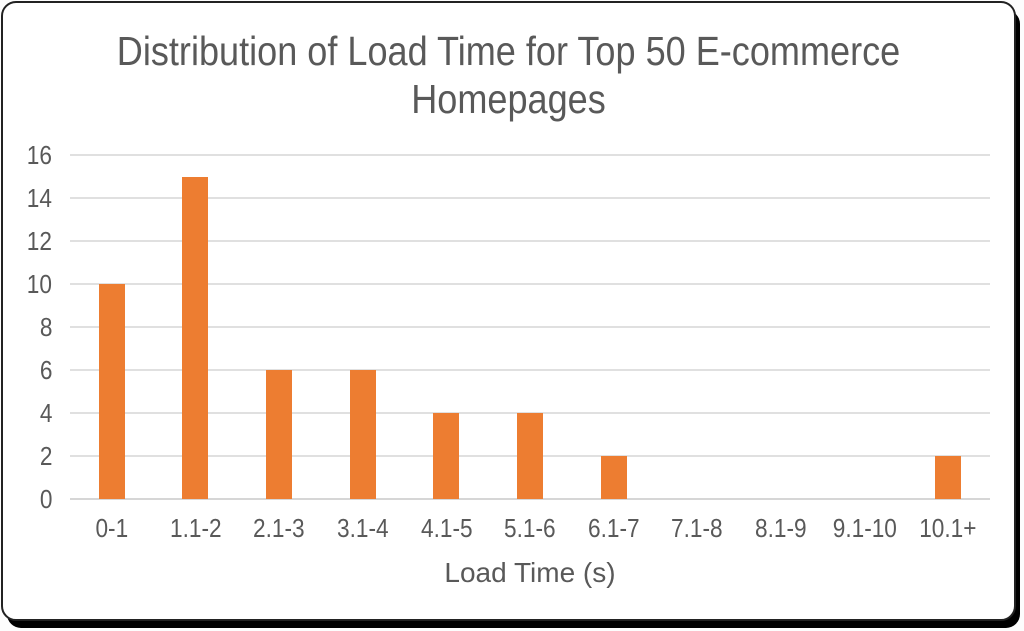 This screenshot has height=631, width=1024. Describe the element at coordinates (864, 528) in the screenshot. I see `x-tick-label-9.1-10: 9.1-10` at that location.